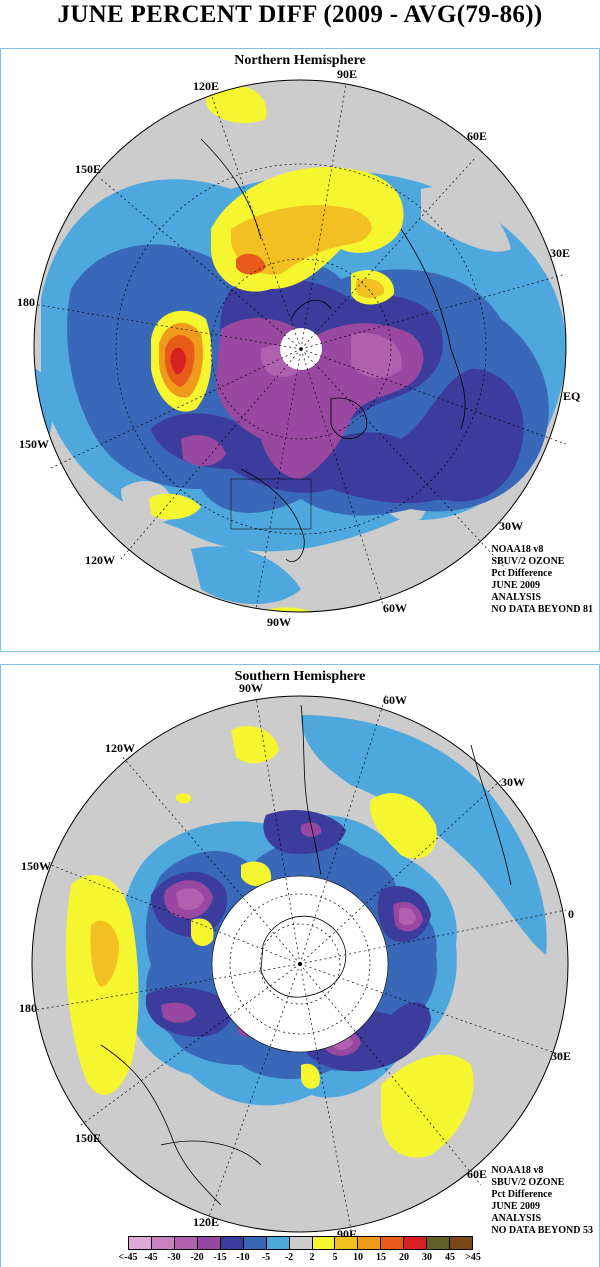  Describe the element at coordinates (300, 14) in the screenshot. I see `page-title: JUNE PERCENT DIFF (2009 - AVG(79-86))` at that location.